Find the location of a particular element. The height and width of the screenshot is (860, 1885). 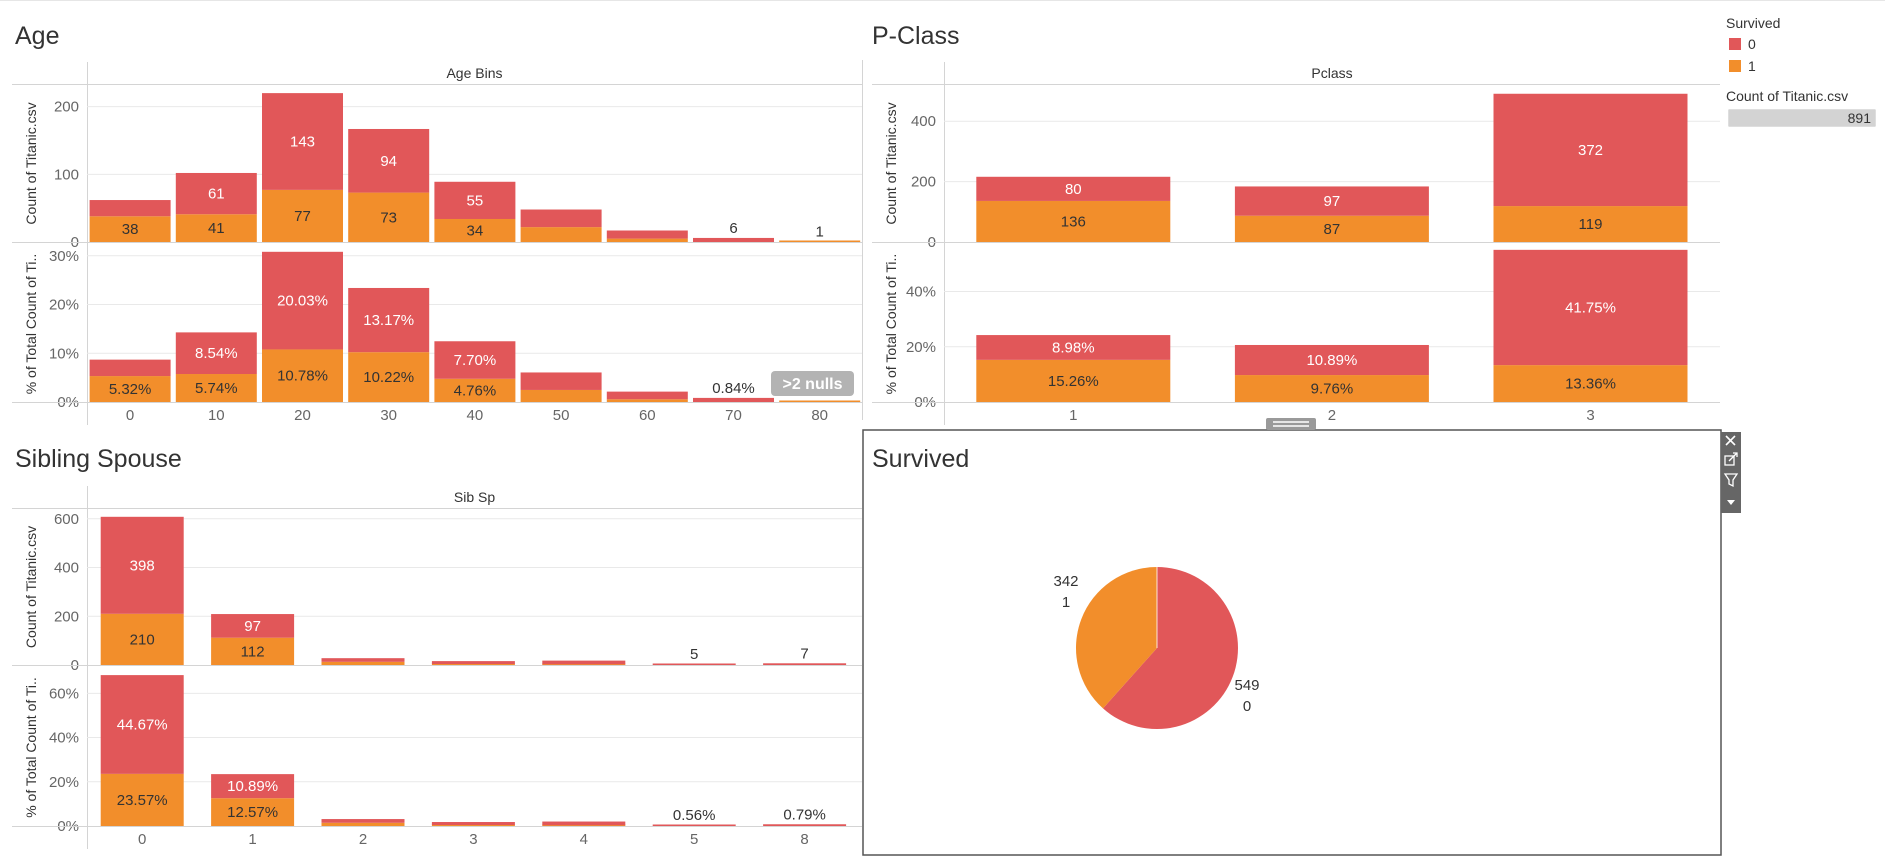

resize-handle is located at coordinates (1291, 424).